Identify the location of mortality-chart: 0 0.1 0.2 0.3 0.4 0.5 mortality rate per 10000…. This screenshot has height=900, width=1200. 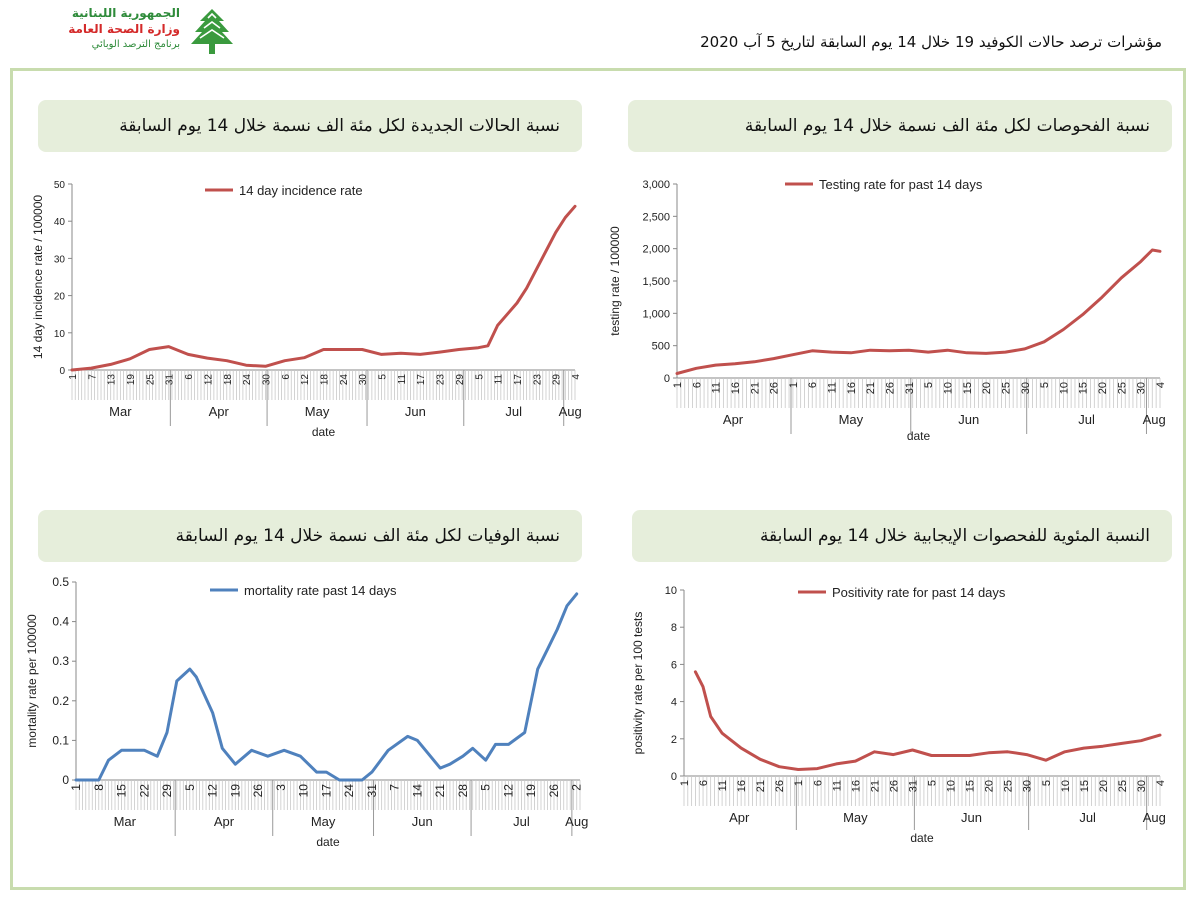
(306, 712).